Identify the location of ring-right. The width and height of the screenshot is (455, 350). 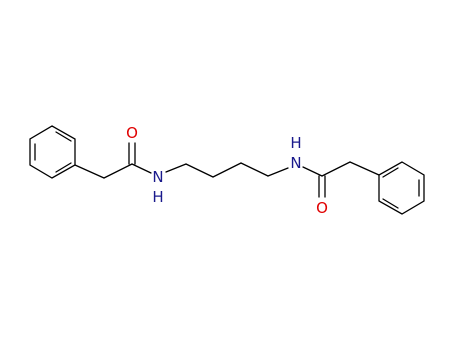
(401, 188).